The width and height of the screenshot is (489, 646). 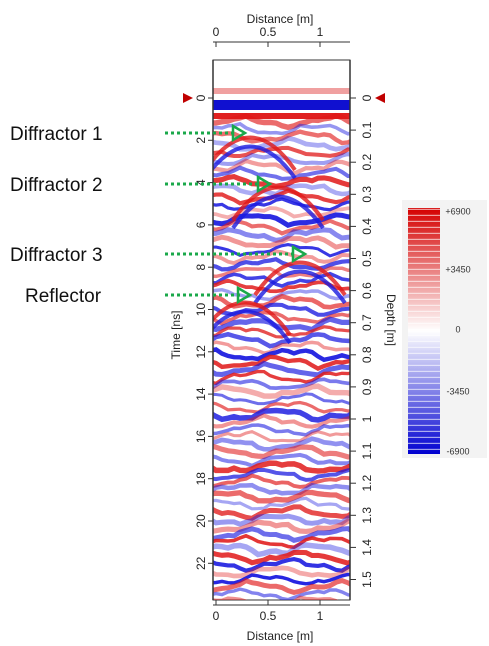 What do you see at coordinates (367, 258) in the screenshot?
I see `right-tick-label: 0.5` at bounding box center [367, 258].